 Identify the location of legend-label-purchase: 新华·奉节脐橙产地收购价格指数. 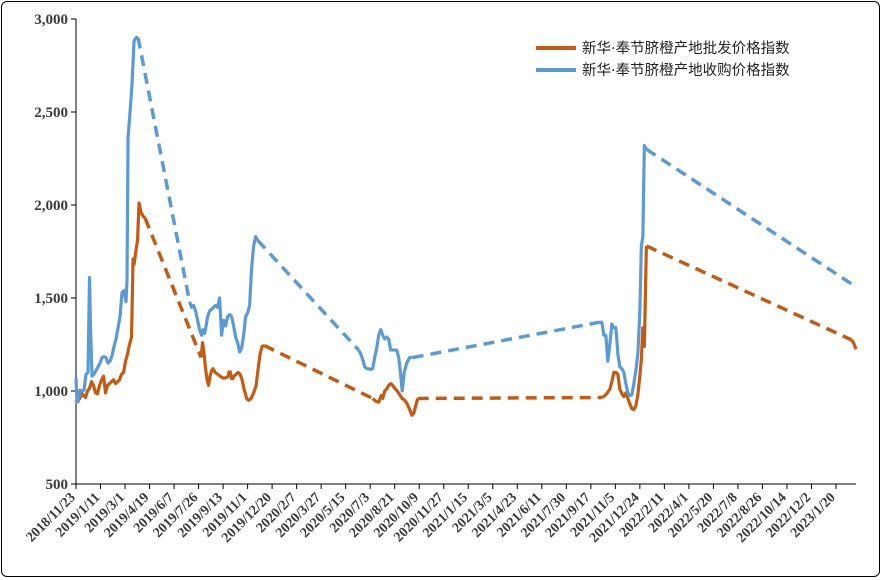
(686, 70).